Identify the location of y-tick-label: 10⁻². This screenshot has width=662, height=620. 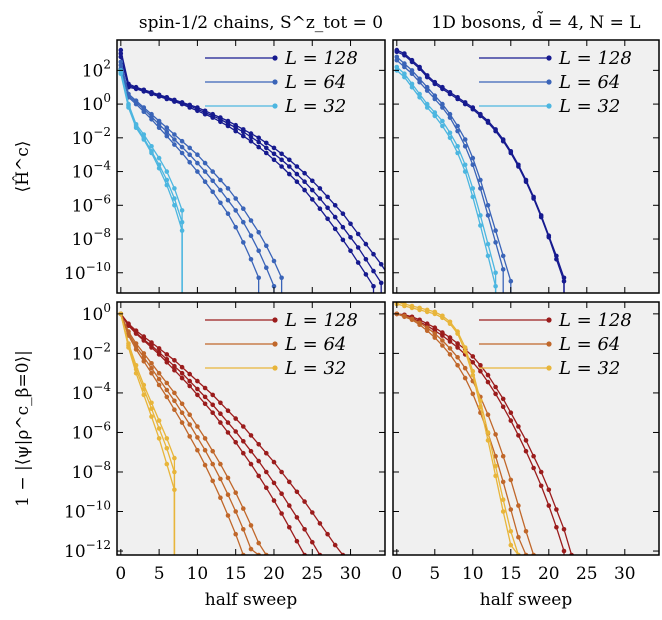
(91, 352).